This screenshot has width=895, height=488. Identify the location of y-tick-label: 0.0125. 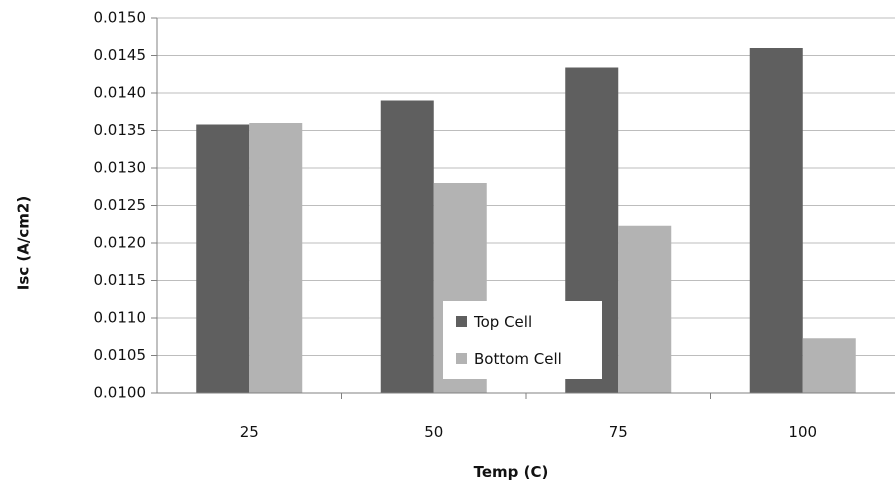
(120, 205).